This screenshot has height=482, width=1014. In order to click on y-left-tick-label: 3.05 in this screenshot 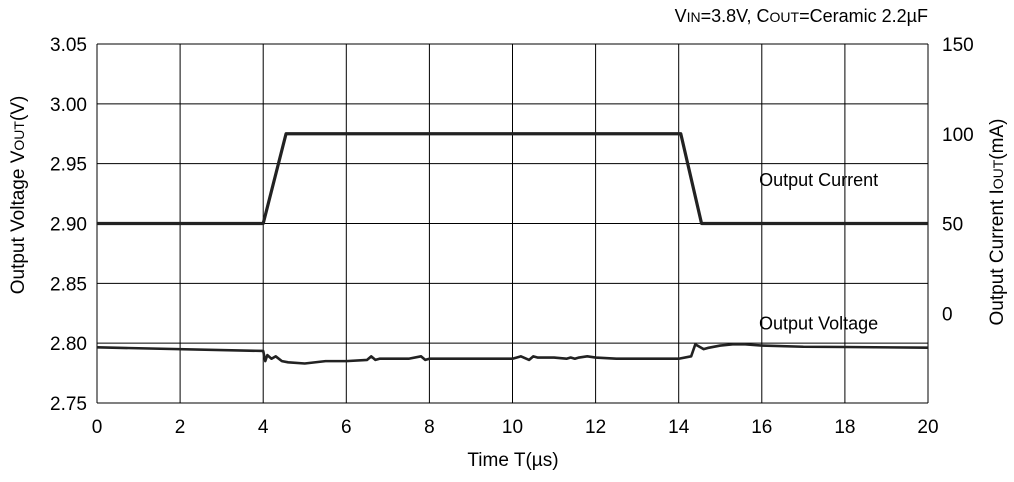, I will do `click(68, 45)`.